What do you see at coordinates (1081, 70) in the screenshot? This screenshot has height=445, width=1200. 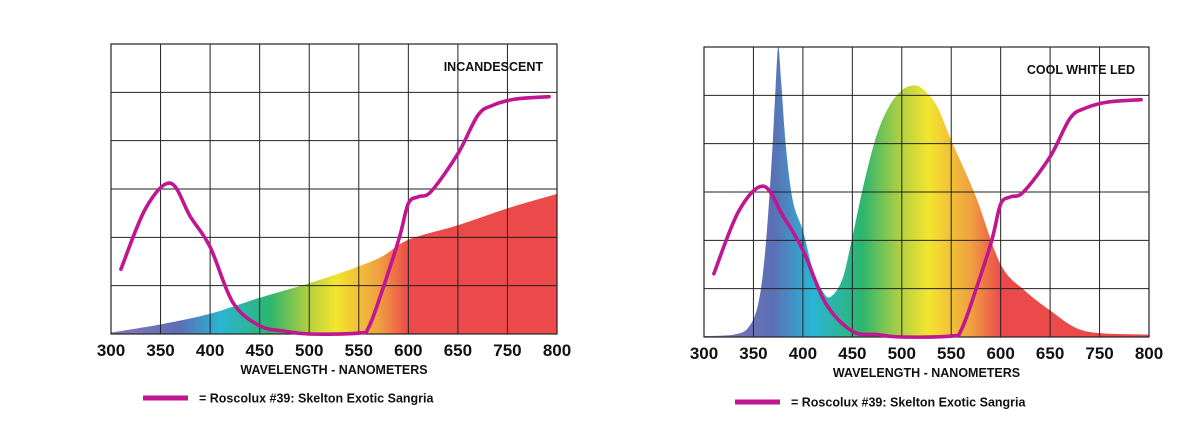 I see `chart-title: COOL WHITE LED` at bounding box center [1081, 70].